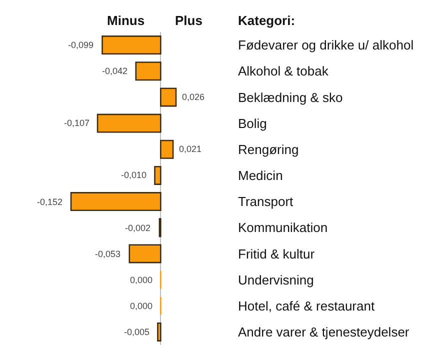 The width and height of the screenshot is (440, 351). Describe the element at coordinates (108, 254) in the screenshot. I see `data-label: -0,053` at that location.